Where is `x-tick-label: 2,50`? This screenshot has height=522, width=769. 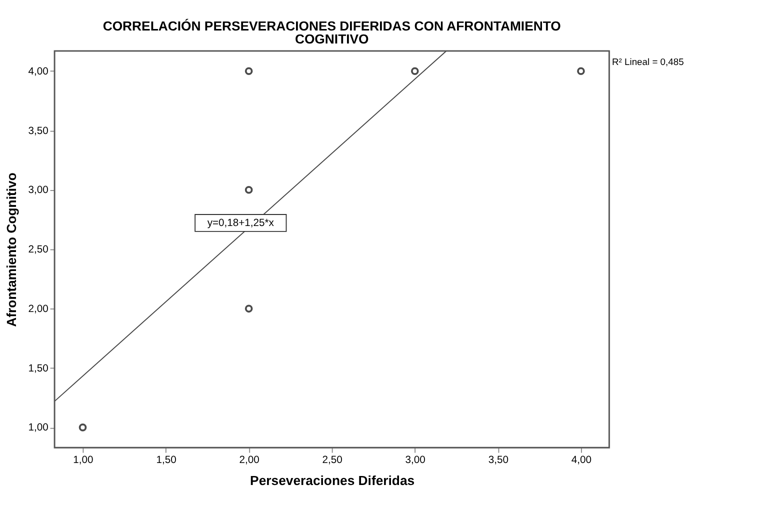 x-tick-label: 2,50 is located at coordinates (332, 460).